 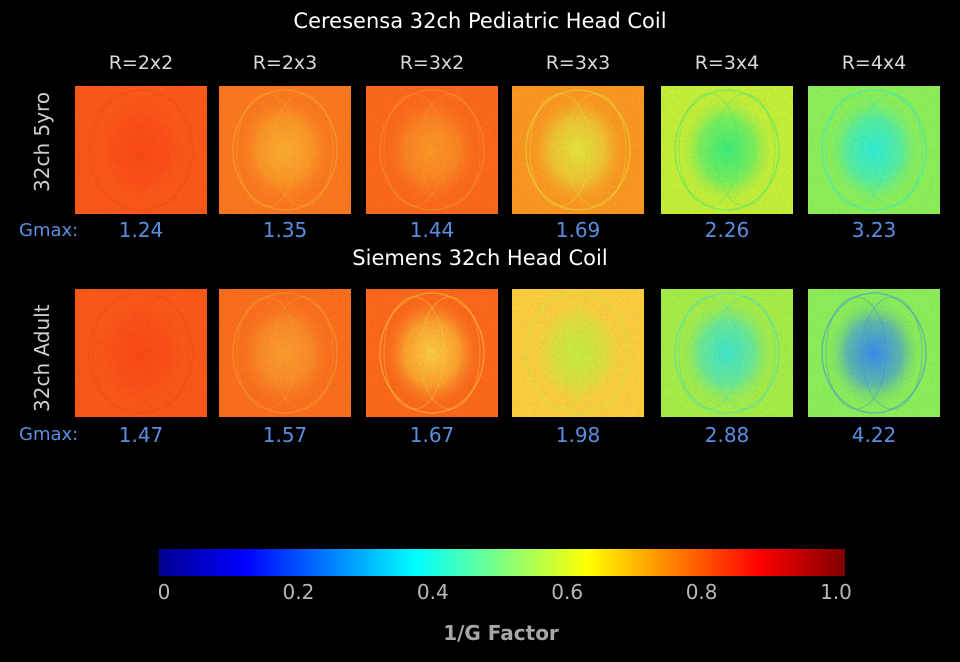 I want to click on colorbar, so click(x=502, y=562).